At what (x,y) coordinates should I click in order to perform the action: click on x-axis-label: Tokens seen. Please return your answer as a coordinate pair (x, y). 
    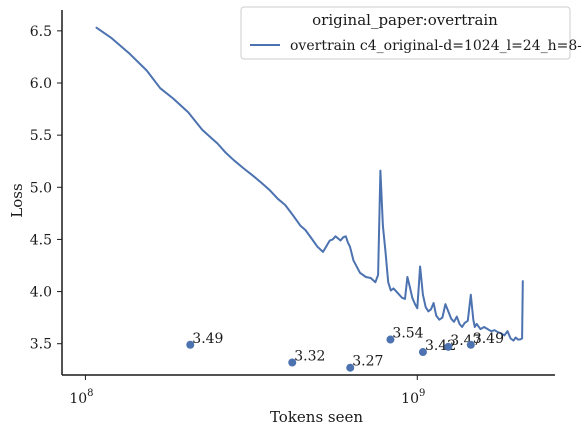
    Looking at the image, I should click on (316, 417).